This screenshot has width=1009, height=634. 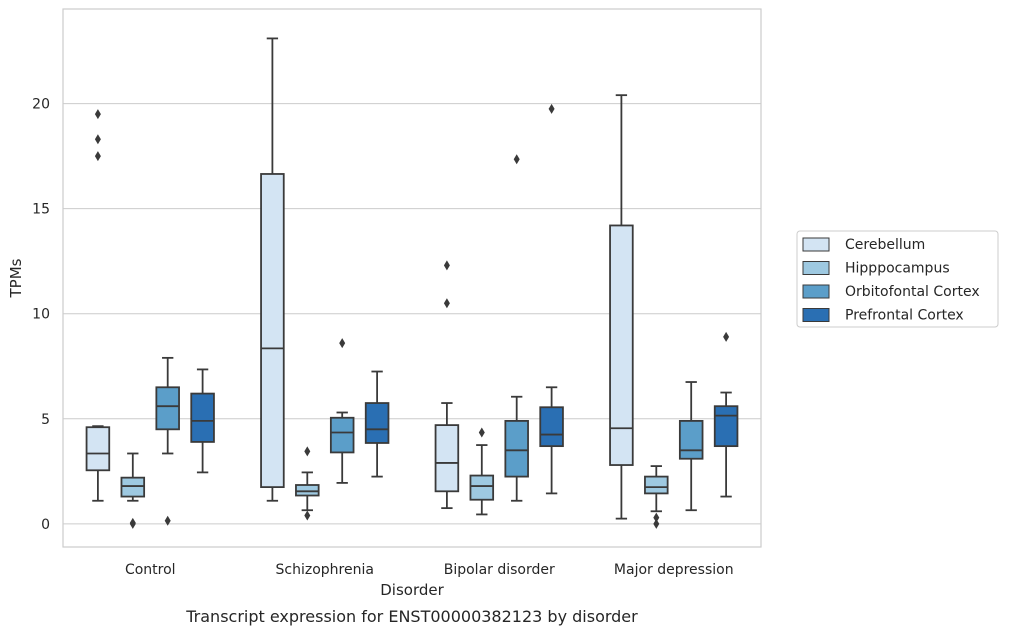 I want to click on x-axis-label: Disorder, so click(x=412, y=590).